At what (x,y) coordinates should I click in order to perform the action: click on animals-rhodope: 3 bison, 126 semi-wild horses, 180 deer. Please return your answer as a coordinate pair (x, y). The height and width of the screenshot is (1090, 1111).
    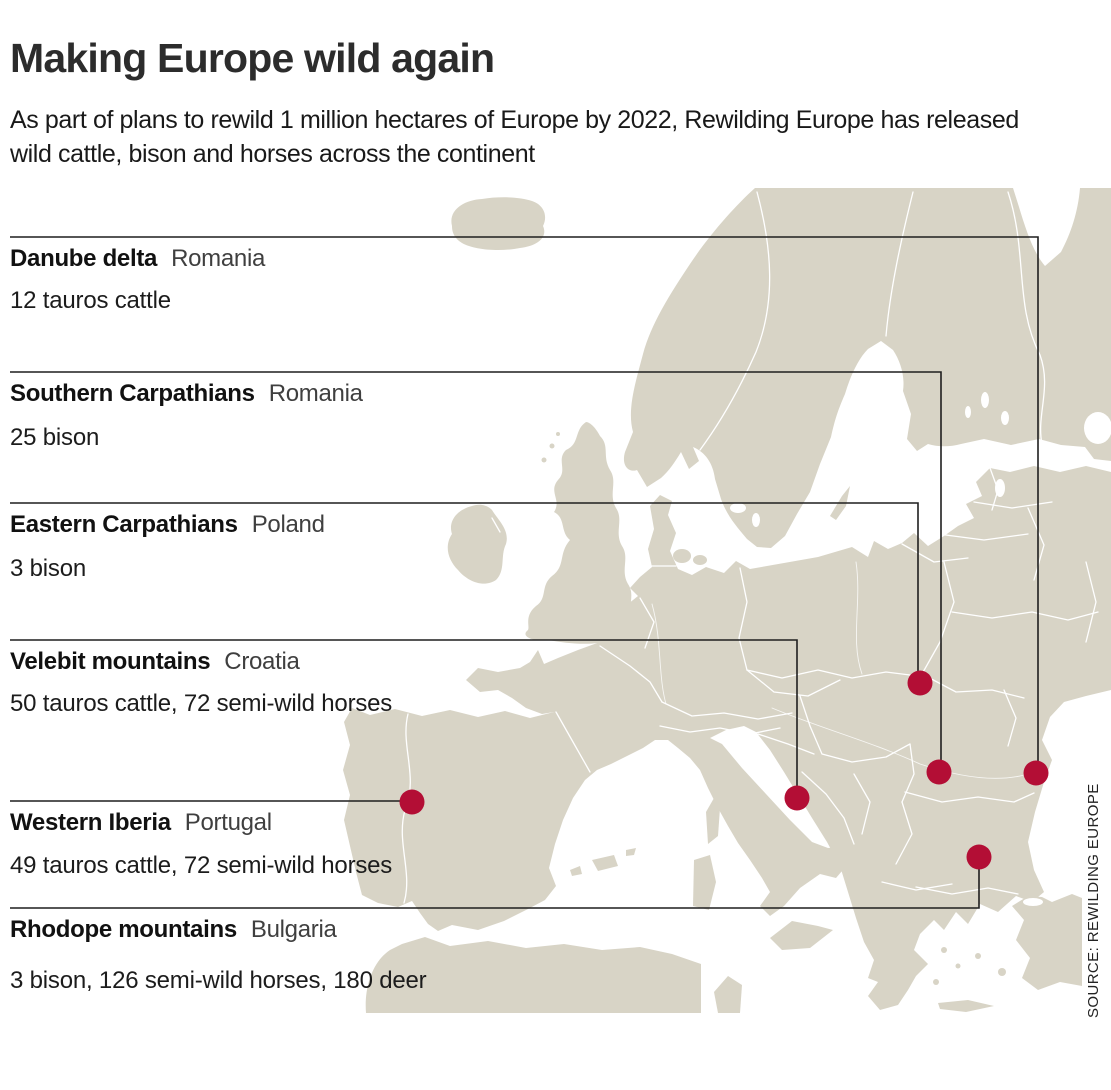
    Looking at the image, I should click on (218, 980).